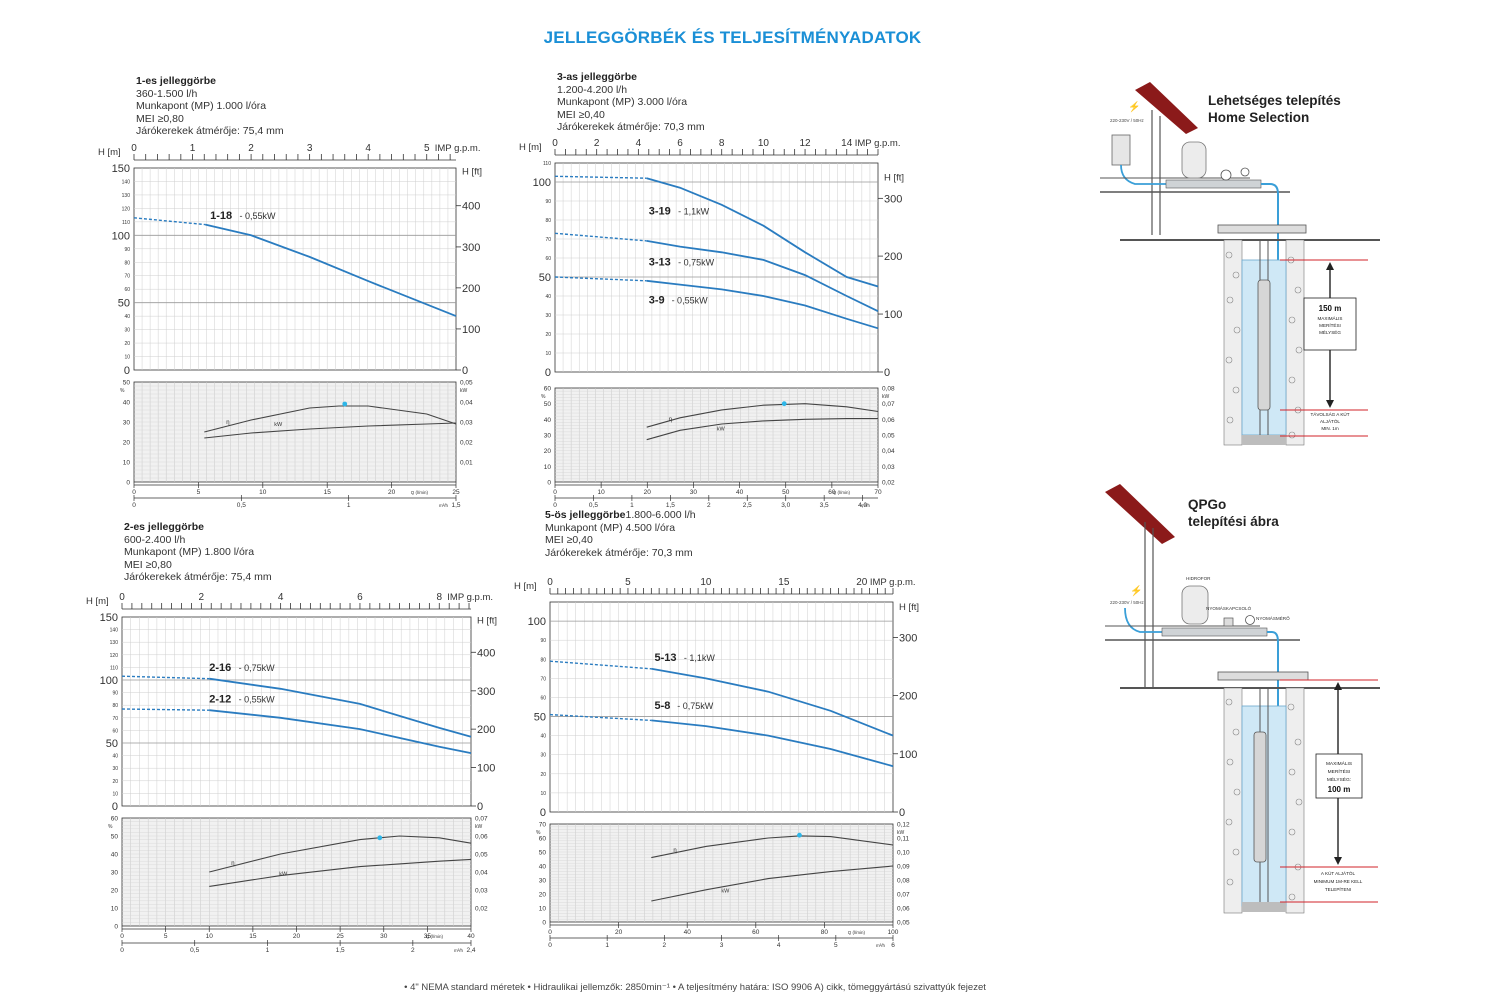 The image size is (1500, 1000). Describe the element at coordinates (384, 936) in the screenshot. I see `chart-2-q-tick-label: 30` at that location.